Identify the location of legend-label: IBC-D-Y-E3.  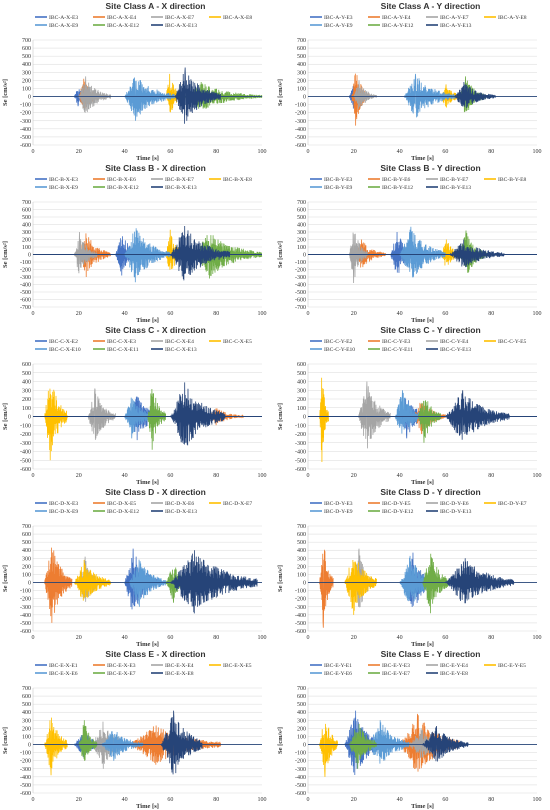
(338, 504).